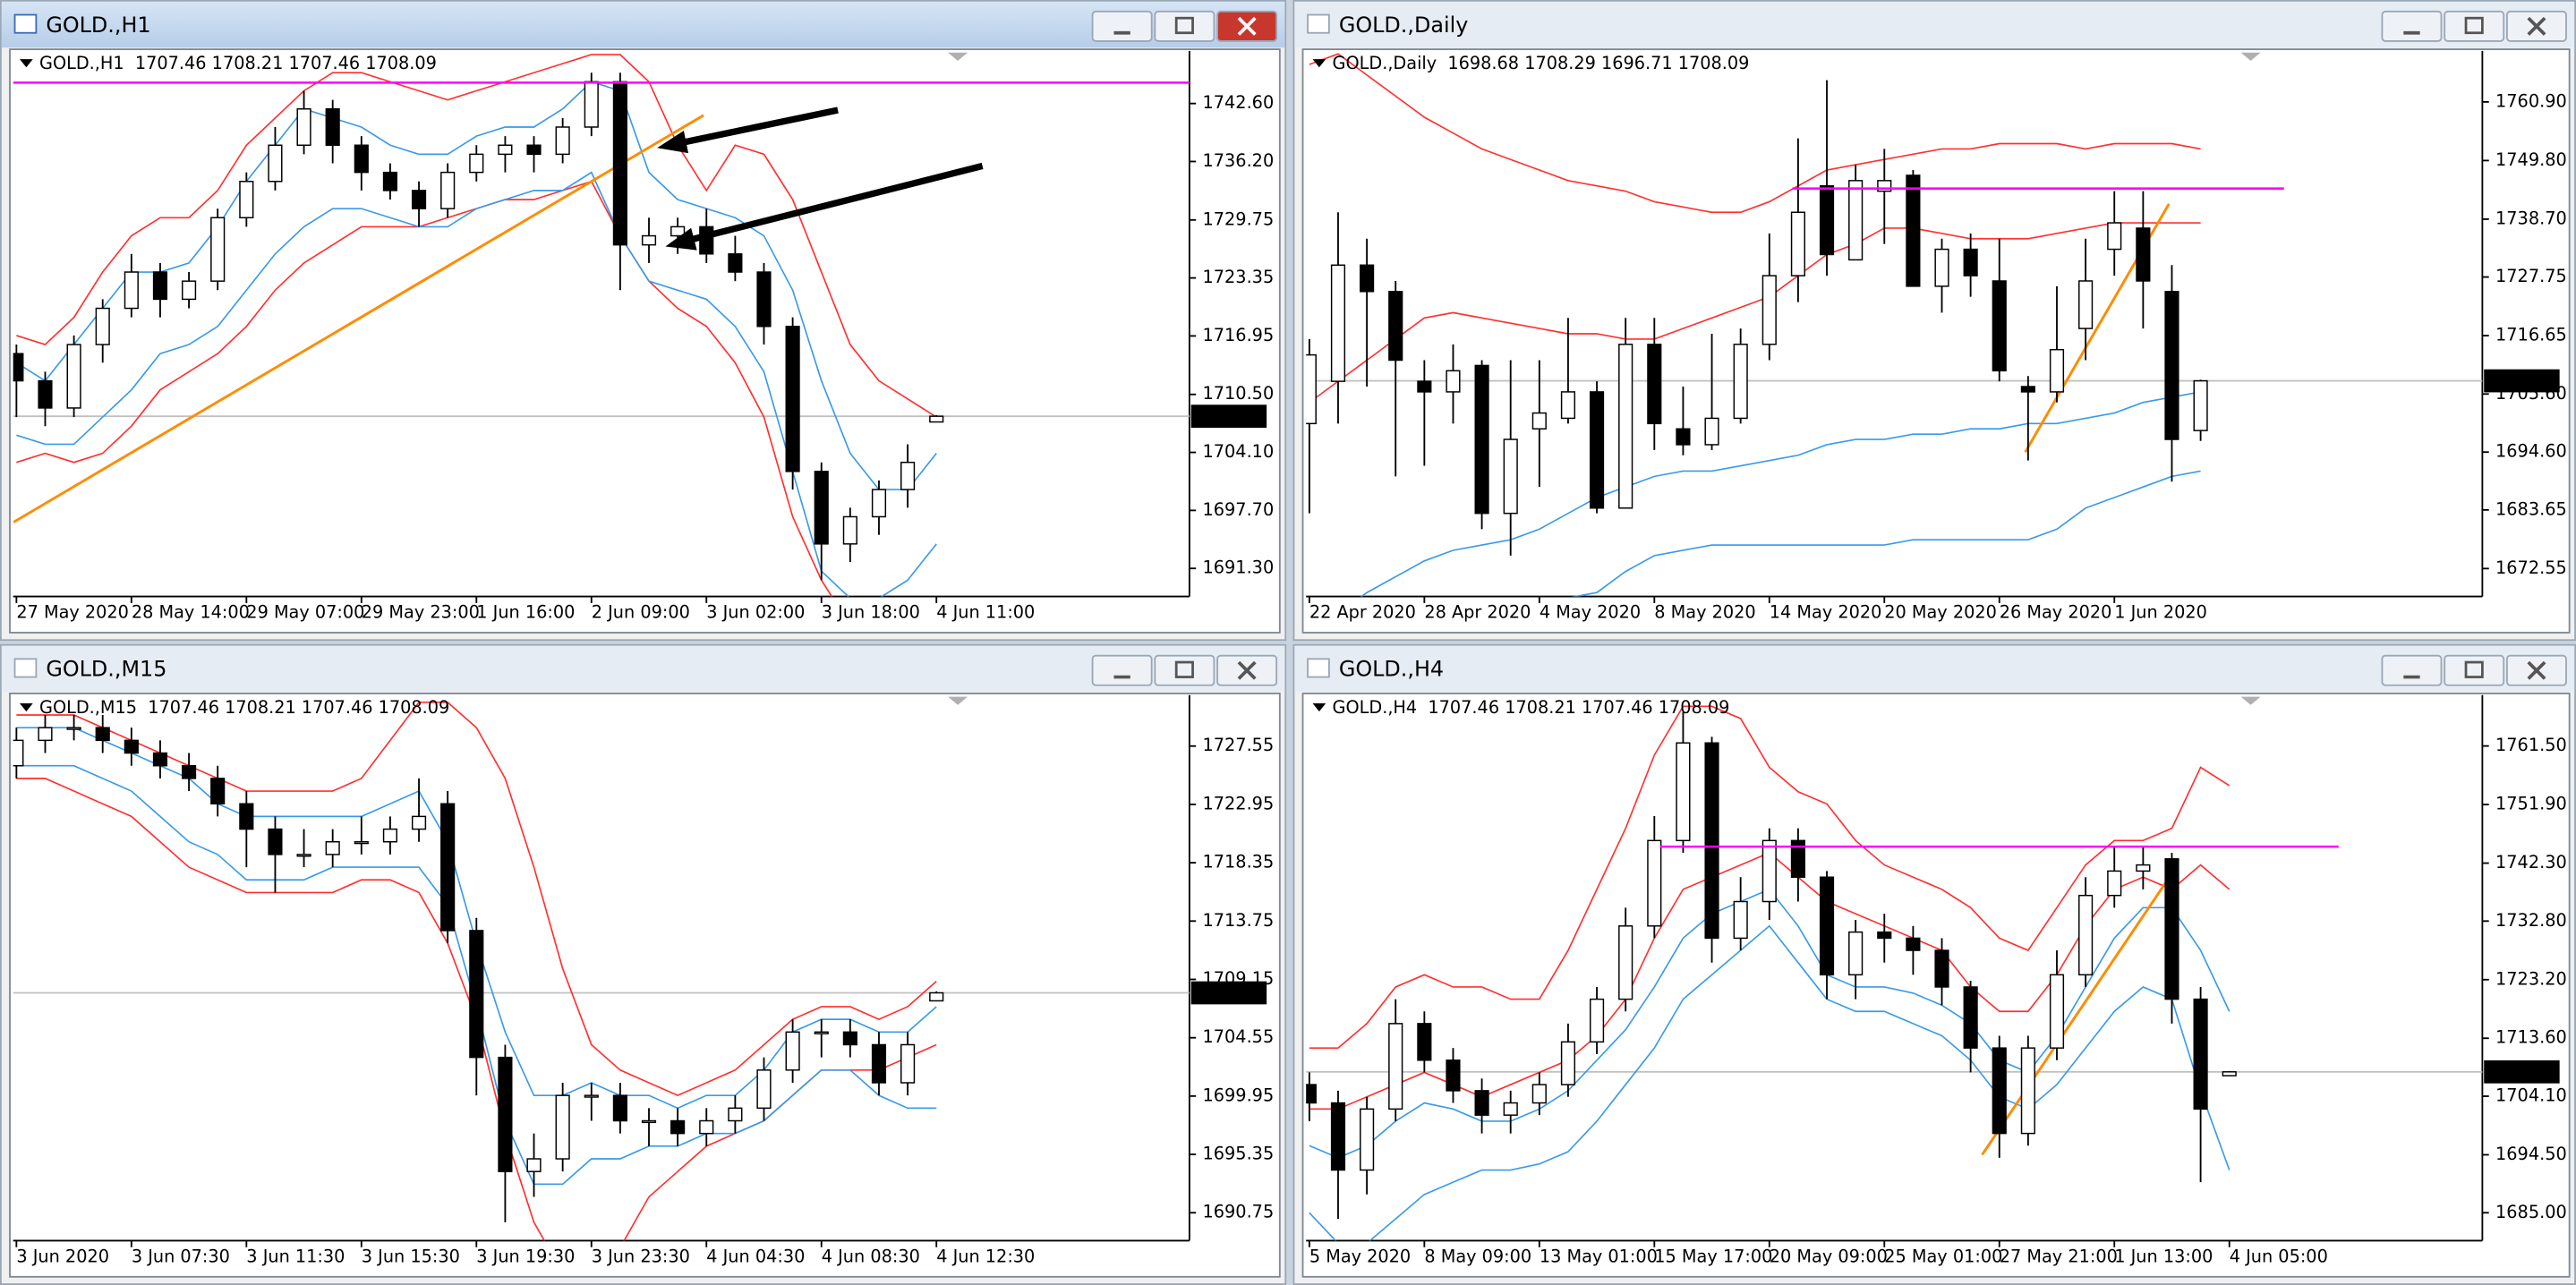 The width and height of the screenshot is (2576, 1285). Describe the element at coordinates (985, 1256) in the screenshot. I see `x-tick-label: 4 Jun 12:30` at that location.